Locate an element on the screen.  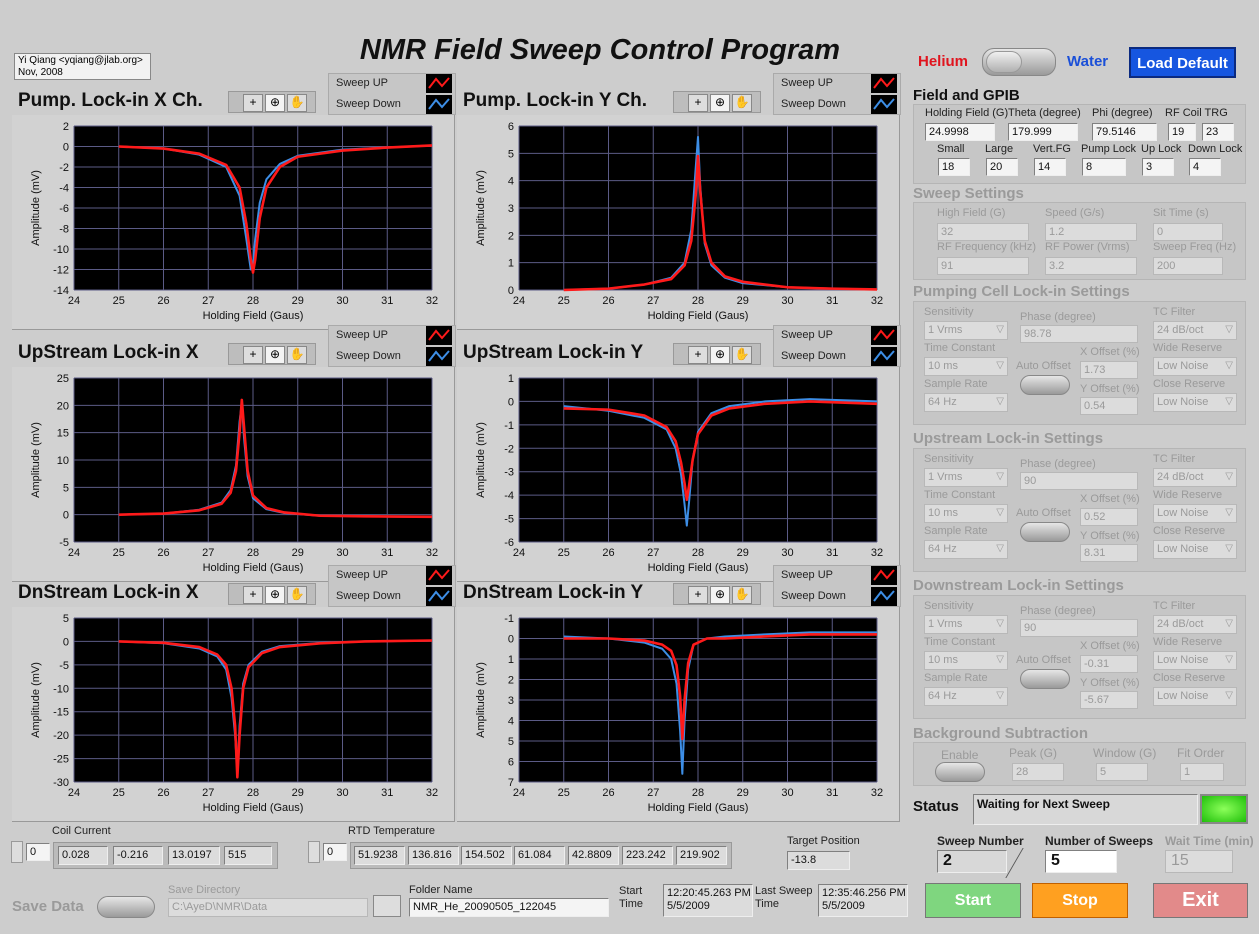
field: 154.502 is located at coordinates (486, 855).